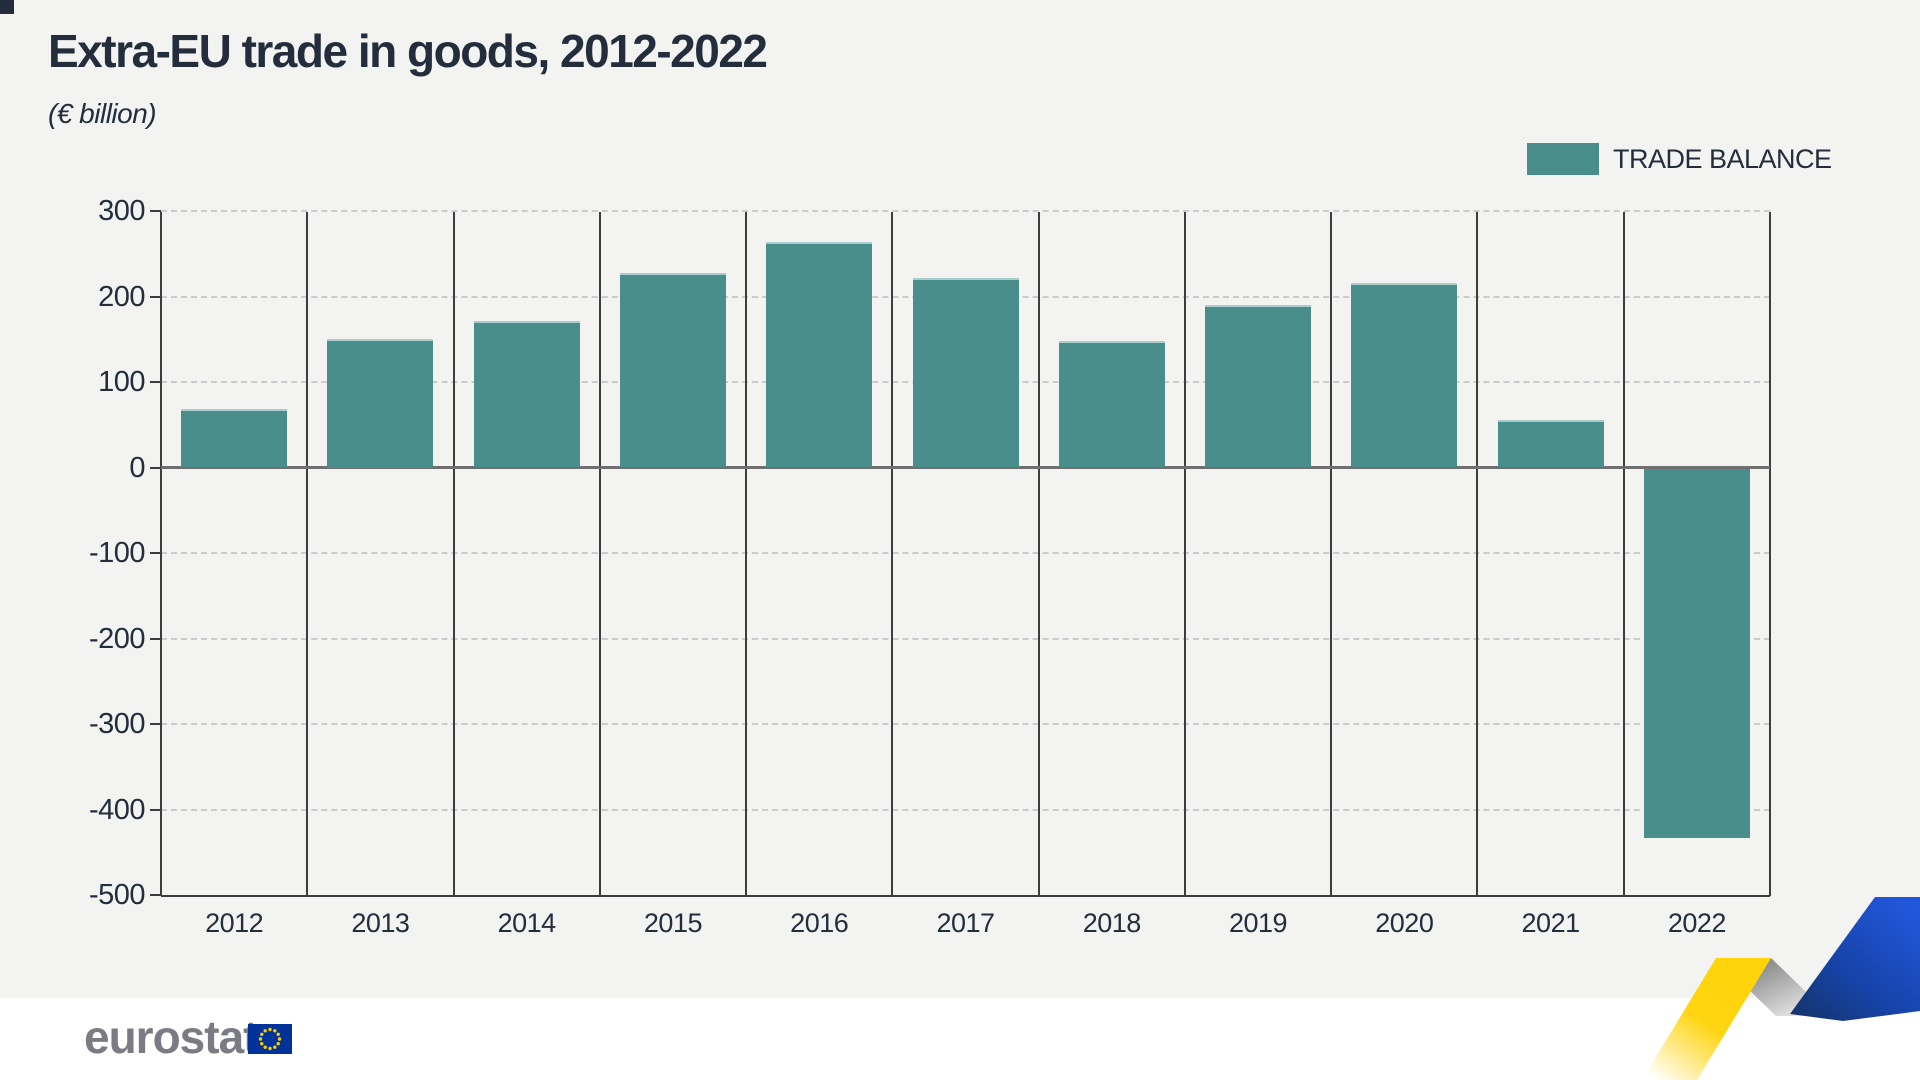  I want to click on legend-label: TRADE BALANCE, so click(1722, 158).